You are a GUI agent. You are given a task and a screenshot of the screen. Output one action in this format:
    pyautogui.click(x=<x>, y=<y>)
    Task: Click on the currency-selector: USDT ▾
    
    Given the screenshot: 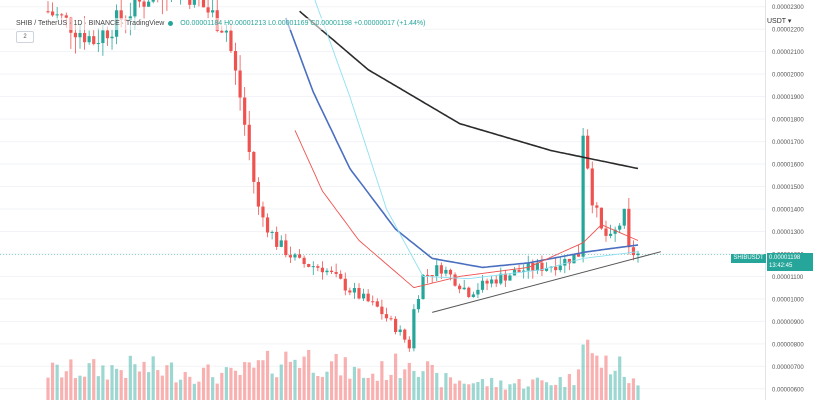 What is the action you would take?
    pyautogui.click(x=779, y=21)
    